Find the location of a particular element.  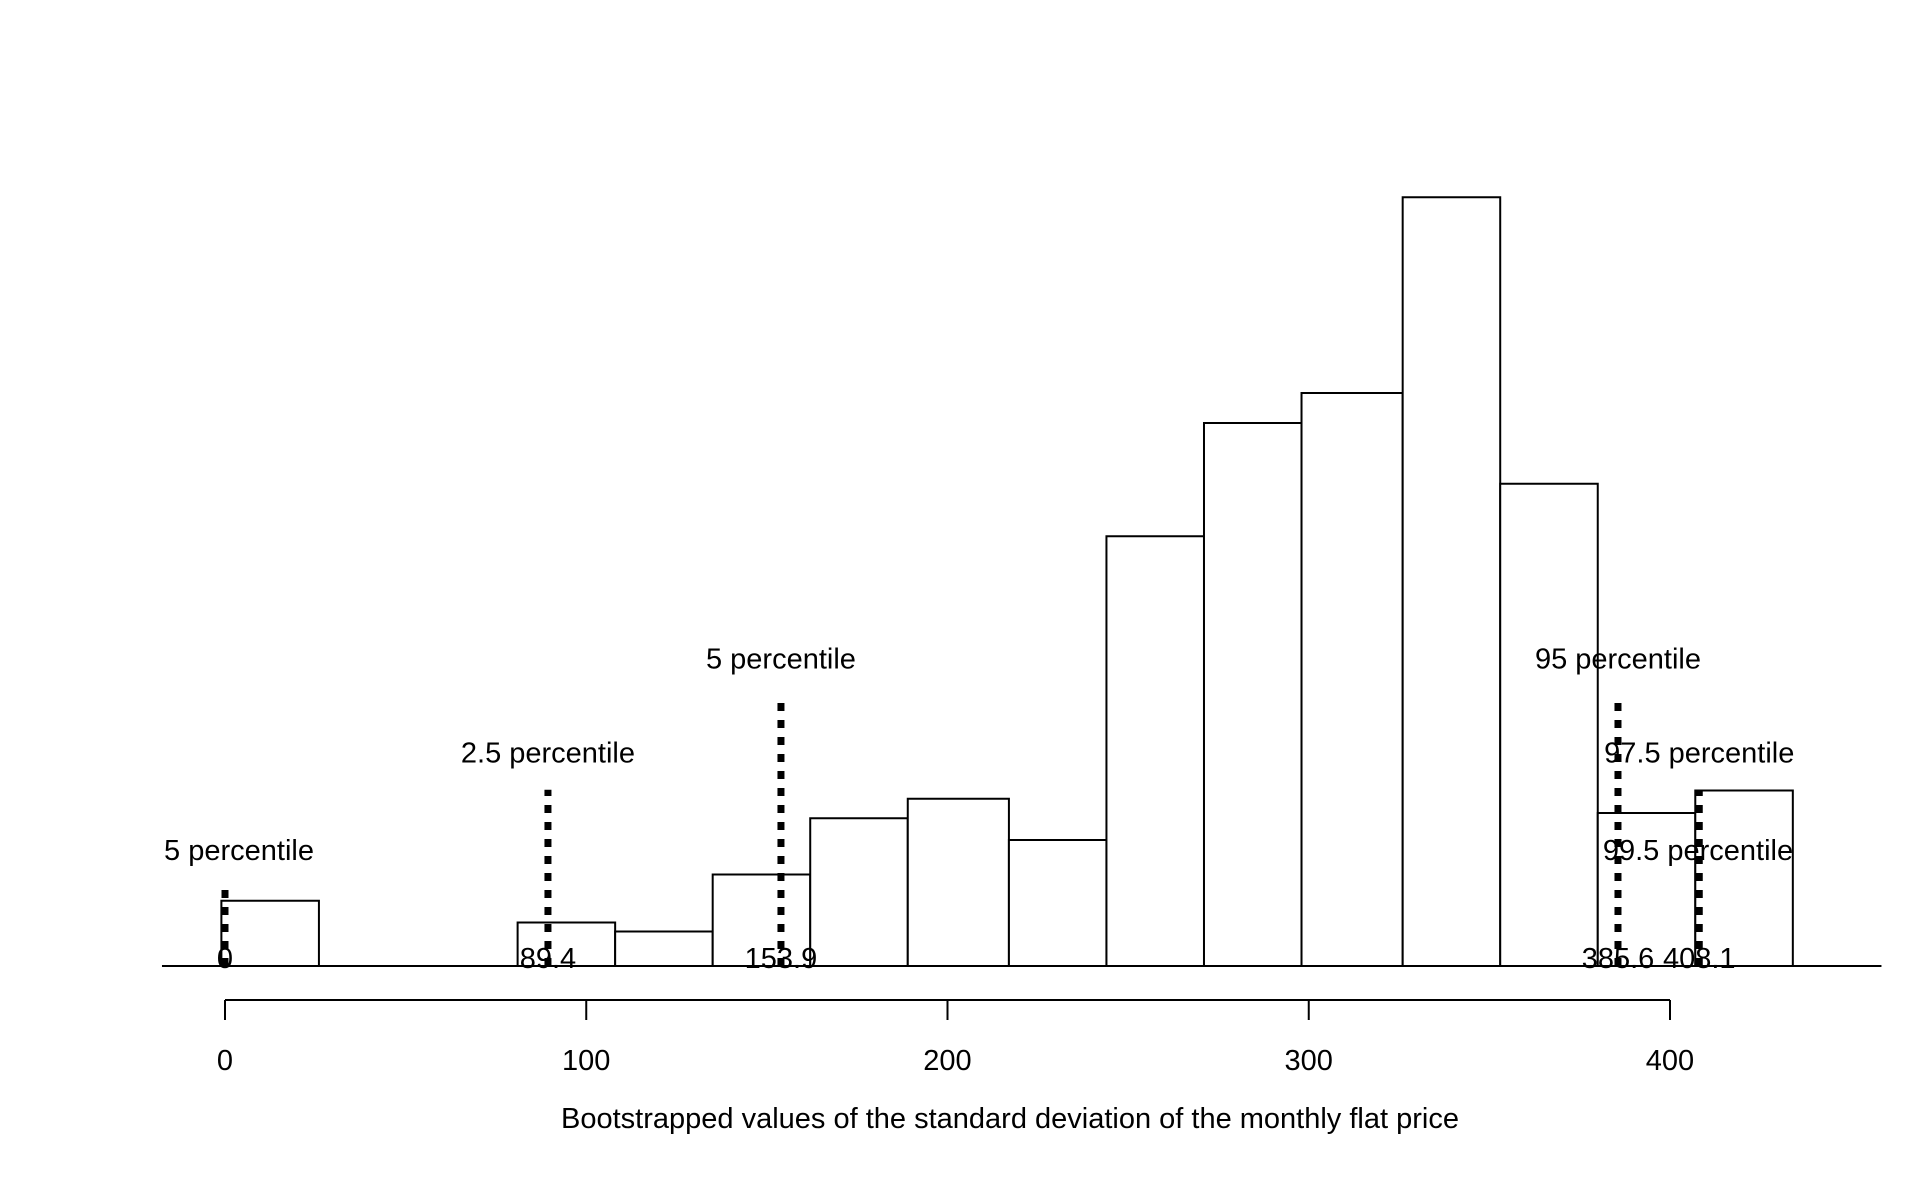

x-tick-label-1: 100 is located at coordinates (586, 1061).